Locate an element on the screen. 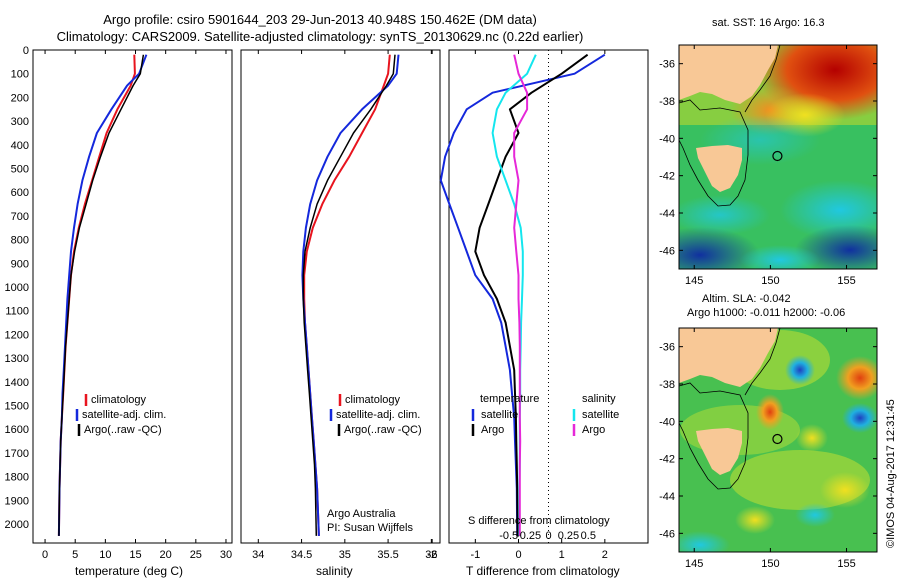 This screenshot has height=580, width=900. x-tick-label: 5 is located at coordinates (75, 555).